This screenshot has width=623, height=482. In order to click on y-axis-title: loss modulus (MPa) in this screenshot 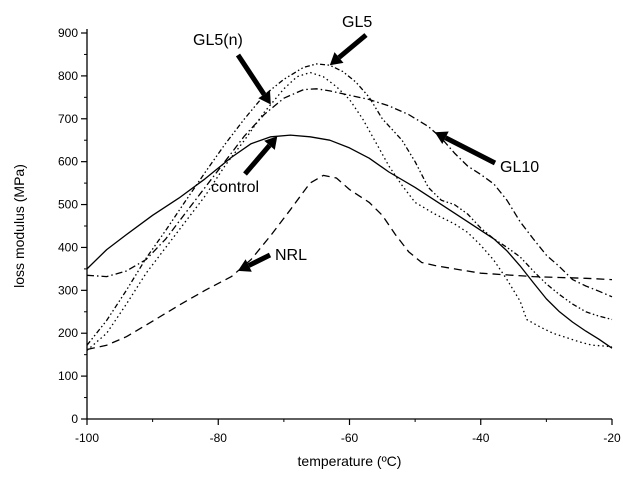, I will do `click(19, 226)`.